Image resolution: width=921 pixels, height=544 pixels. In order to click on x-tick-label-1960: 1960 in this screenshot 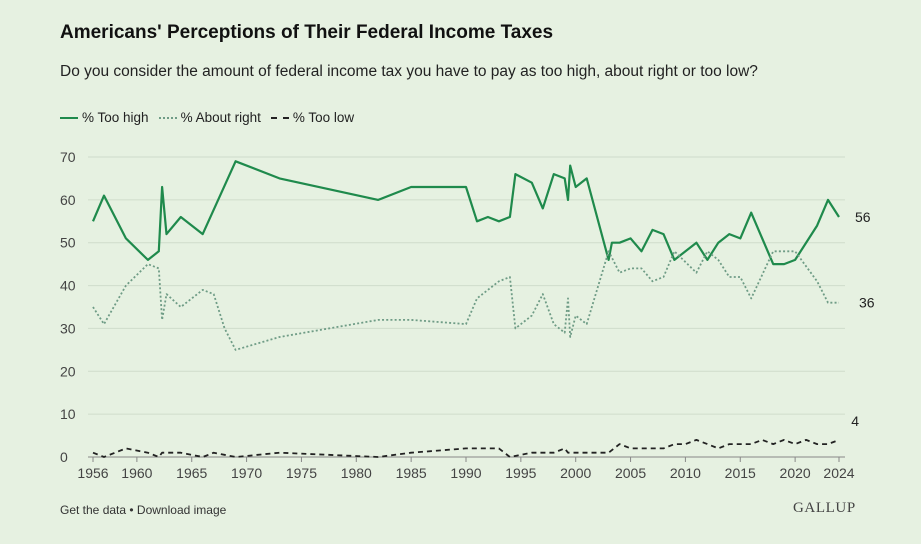, I will do `click(136, 473)`.